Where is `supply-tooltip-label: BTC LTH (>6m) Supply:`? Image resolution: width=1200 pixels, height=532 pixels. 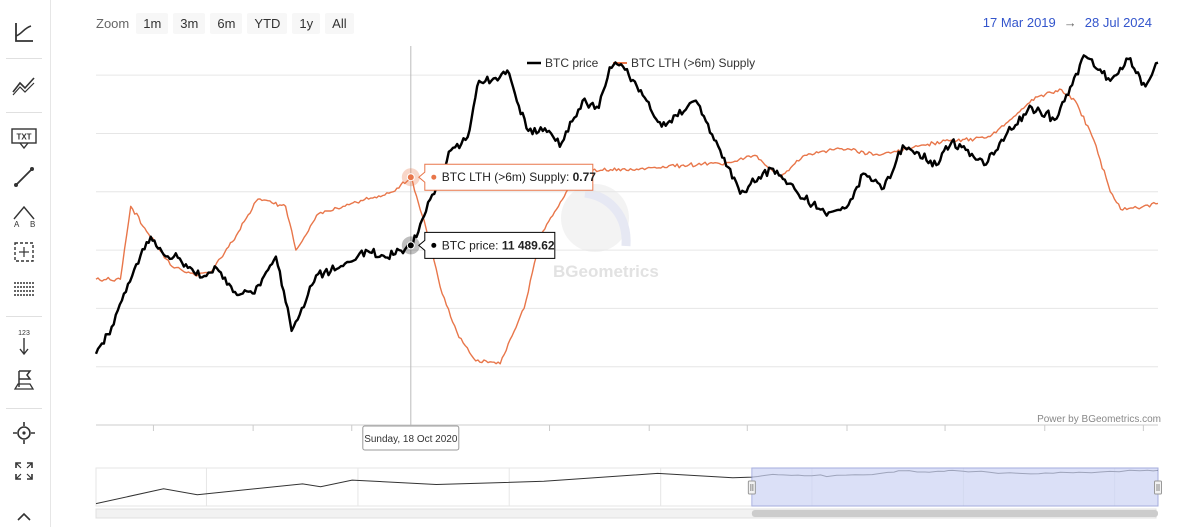
supply-tooltip-label: BTC LTH (>6m) Supply: is located at coordinates (507, 177).